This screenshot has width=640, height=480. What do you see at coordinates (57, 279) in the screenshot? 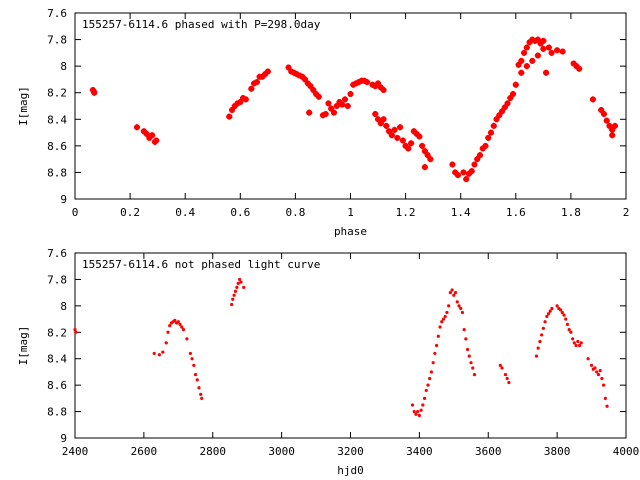
I see `y-tick-label: 7.8` at bounding box center [57, 279].